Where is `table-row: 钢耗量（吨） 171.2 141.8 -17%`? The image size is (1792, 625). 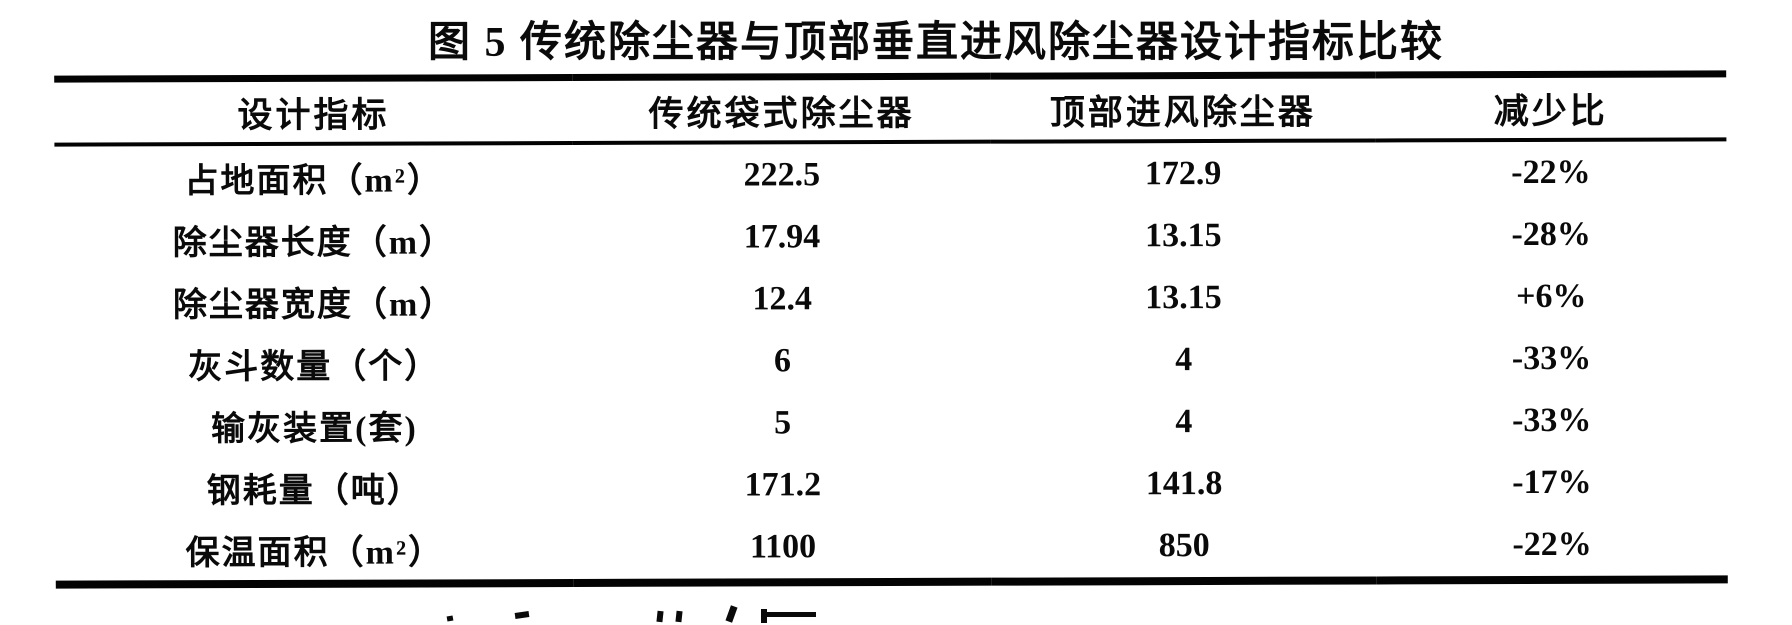 table-row: 钢耗量（吨） 171.2 141.8 -17% is located at coordinates (891, 484).